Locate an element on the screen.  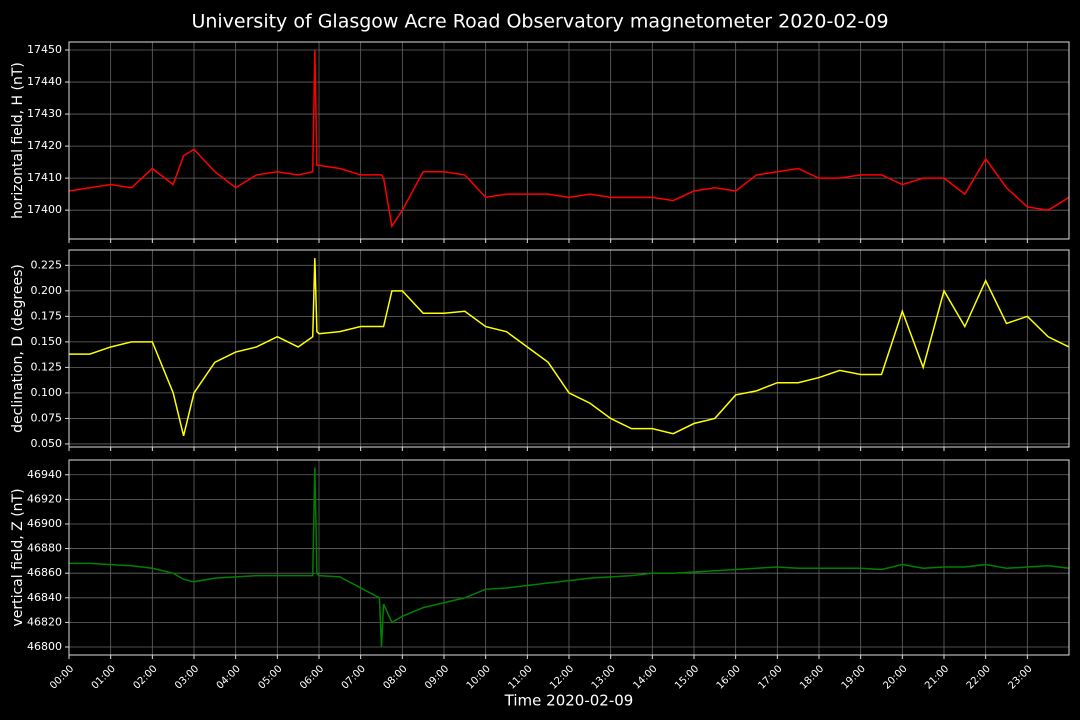
y-axis-label: declination, D (degrees) is located at coordinates (18, 348).